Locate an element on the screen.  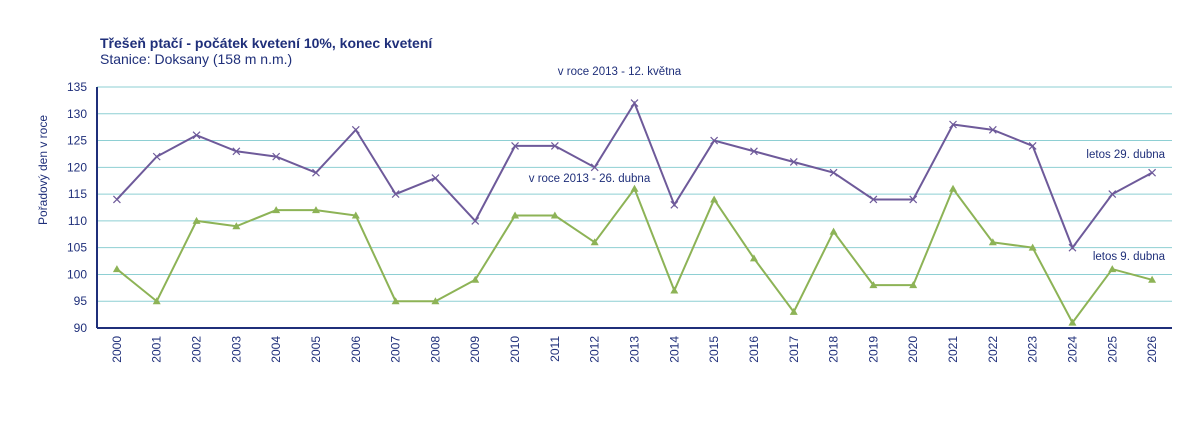
y-tick-label: 120 is located at coordinates (77, 167).